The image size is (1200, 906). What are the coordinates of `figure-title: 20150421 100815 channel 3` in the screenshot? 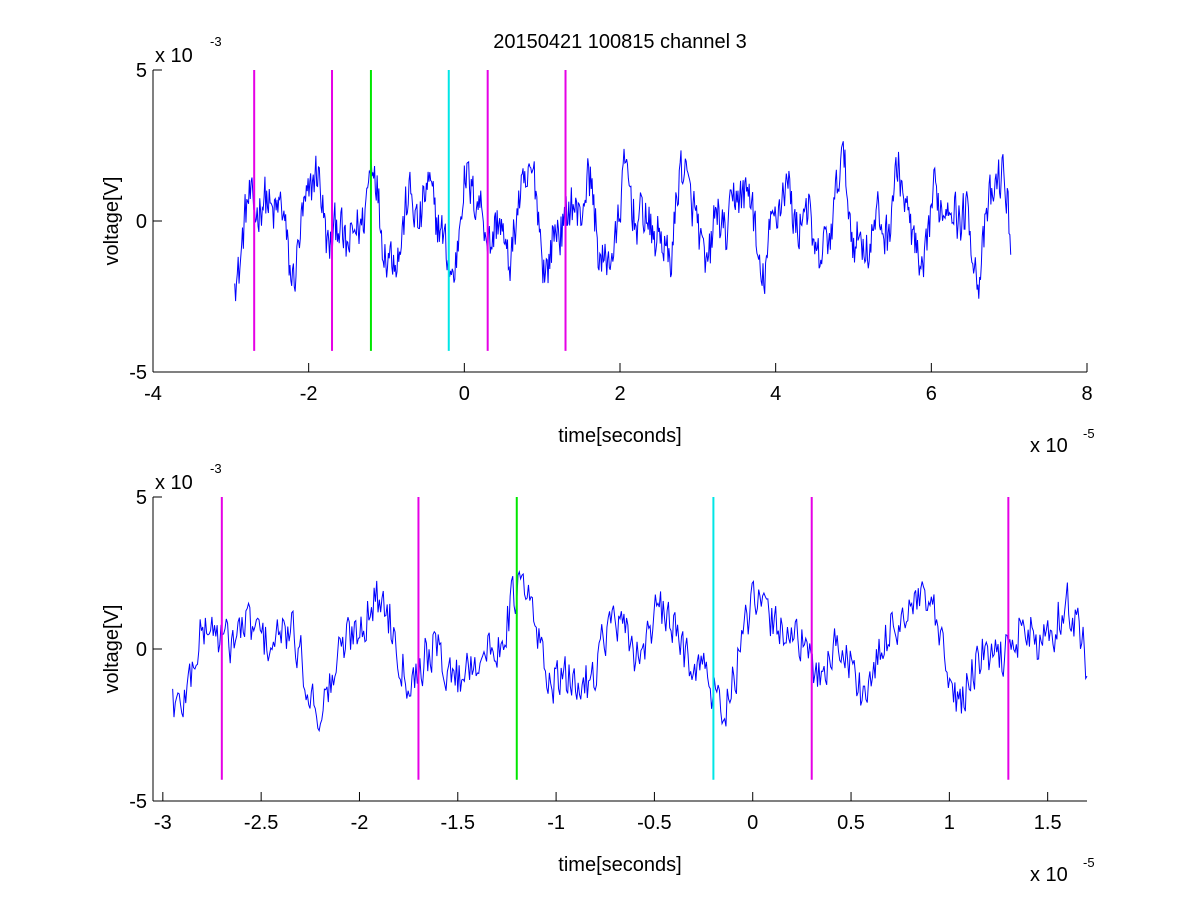 It's located at (620, 42).